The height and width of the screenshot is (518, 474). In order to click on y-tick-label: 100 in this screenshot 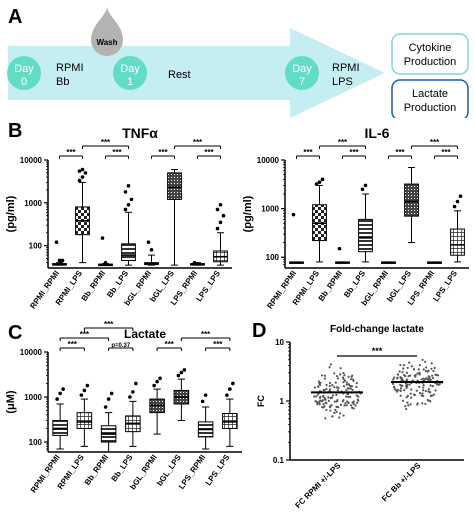, I will do `click(36, 442)`.